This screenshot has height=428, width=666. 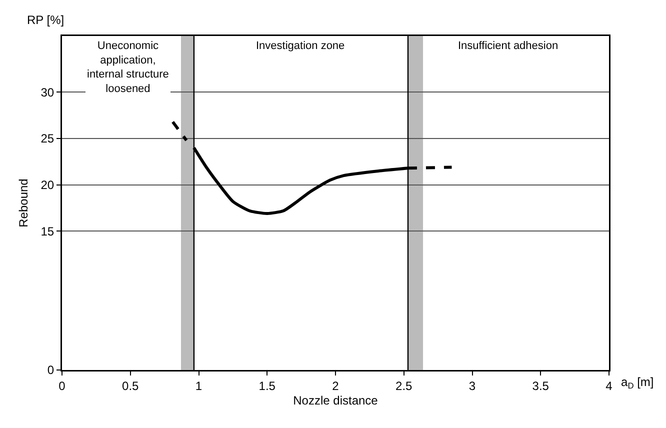 What do you see at coordinates (508, 46) in the screenshot?
I see `annotation: Insufficient adhesion` at bounding box center [508, 46].